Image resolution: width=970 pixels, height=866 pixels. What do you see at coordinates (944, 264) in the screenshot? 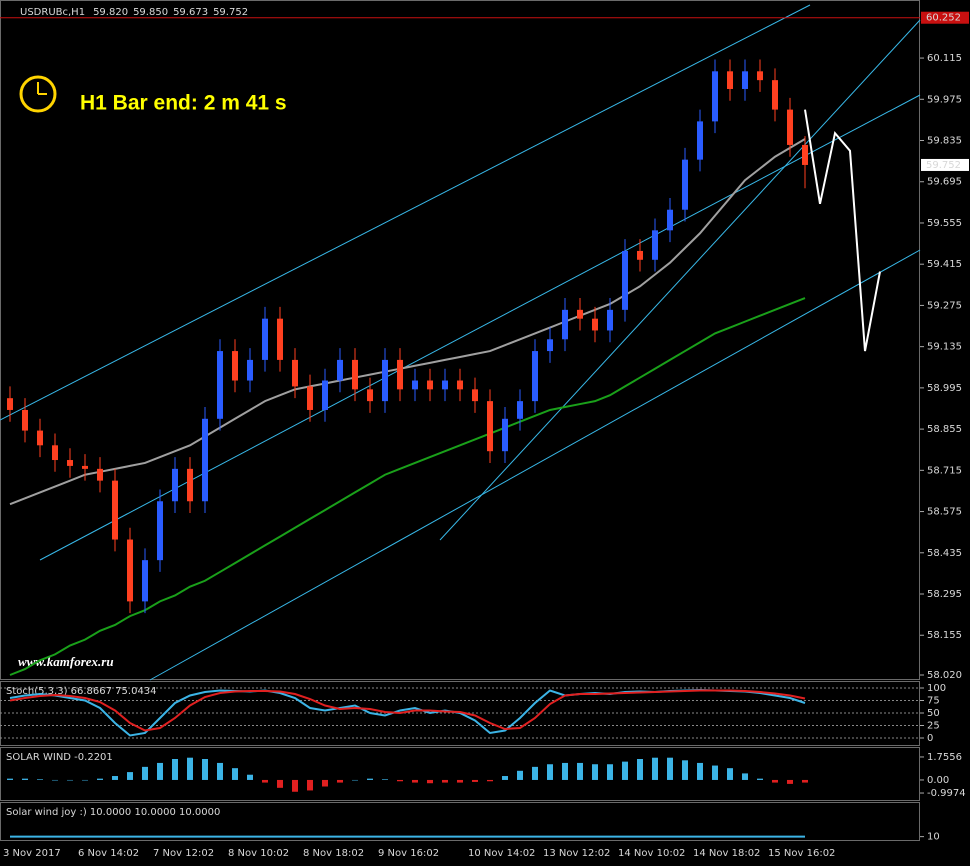
I see `y-tick-label: 59.415` at bounding box center [944, 264].